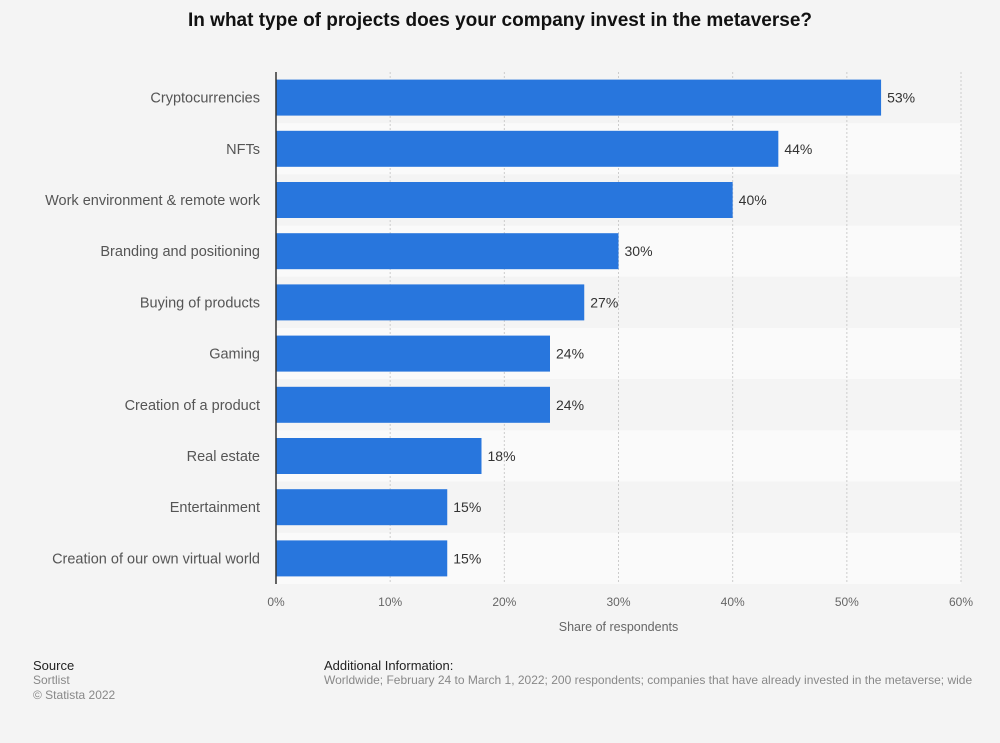  I want to click on x-tick-label: 30%, so click(618, 602).